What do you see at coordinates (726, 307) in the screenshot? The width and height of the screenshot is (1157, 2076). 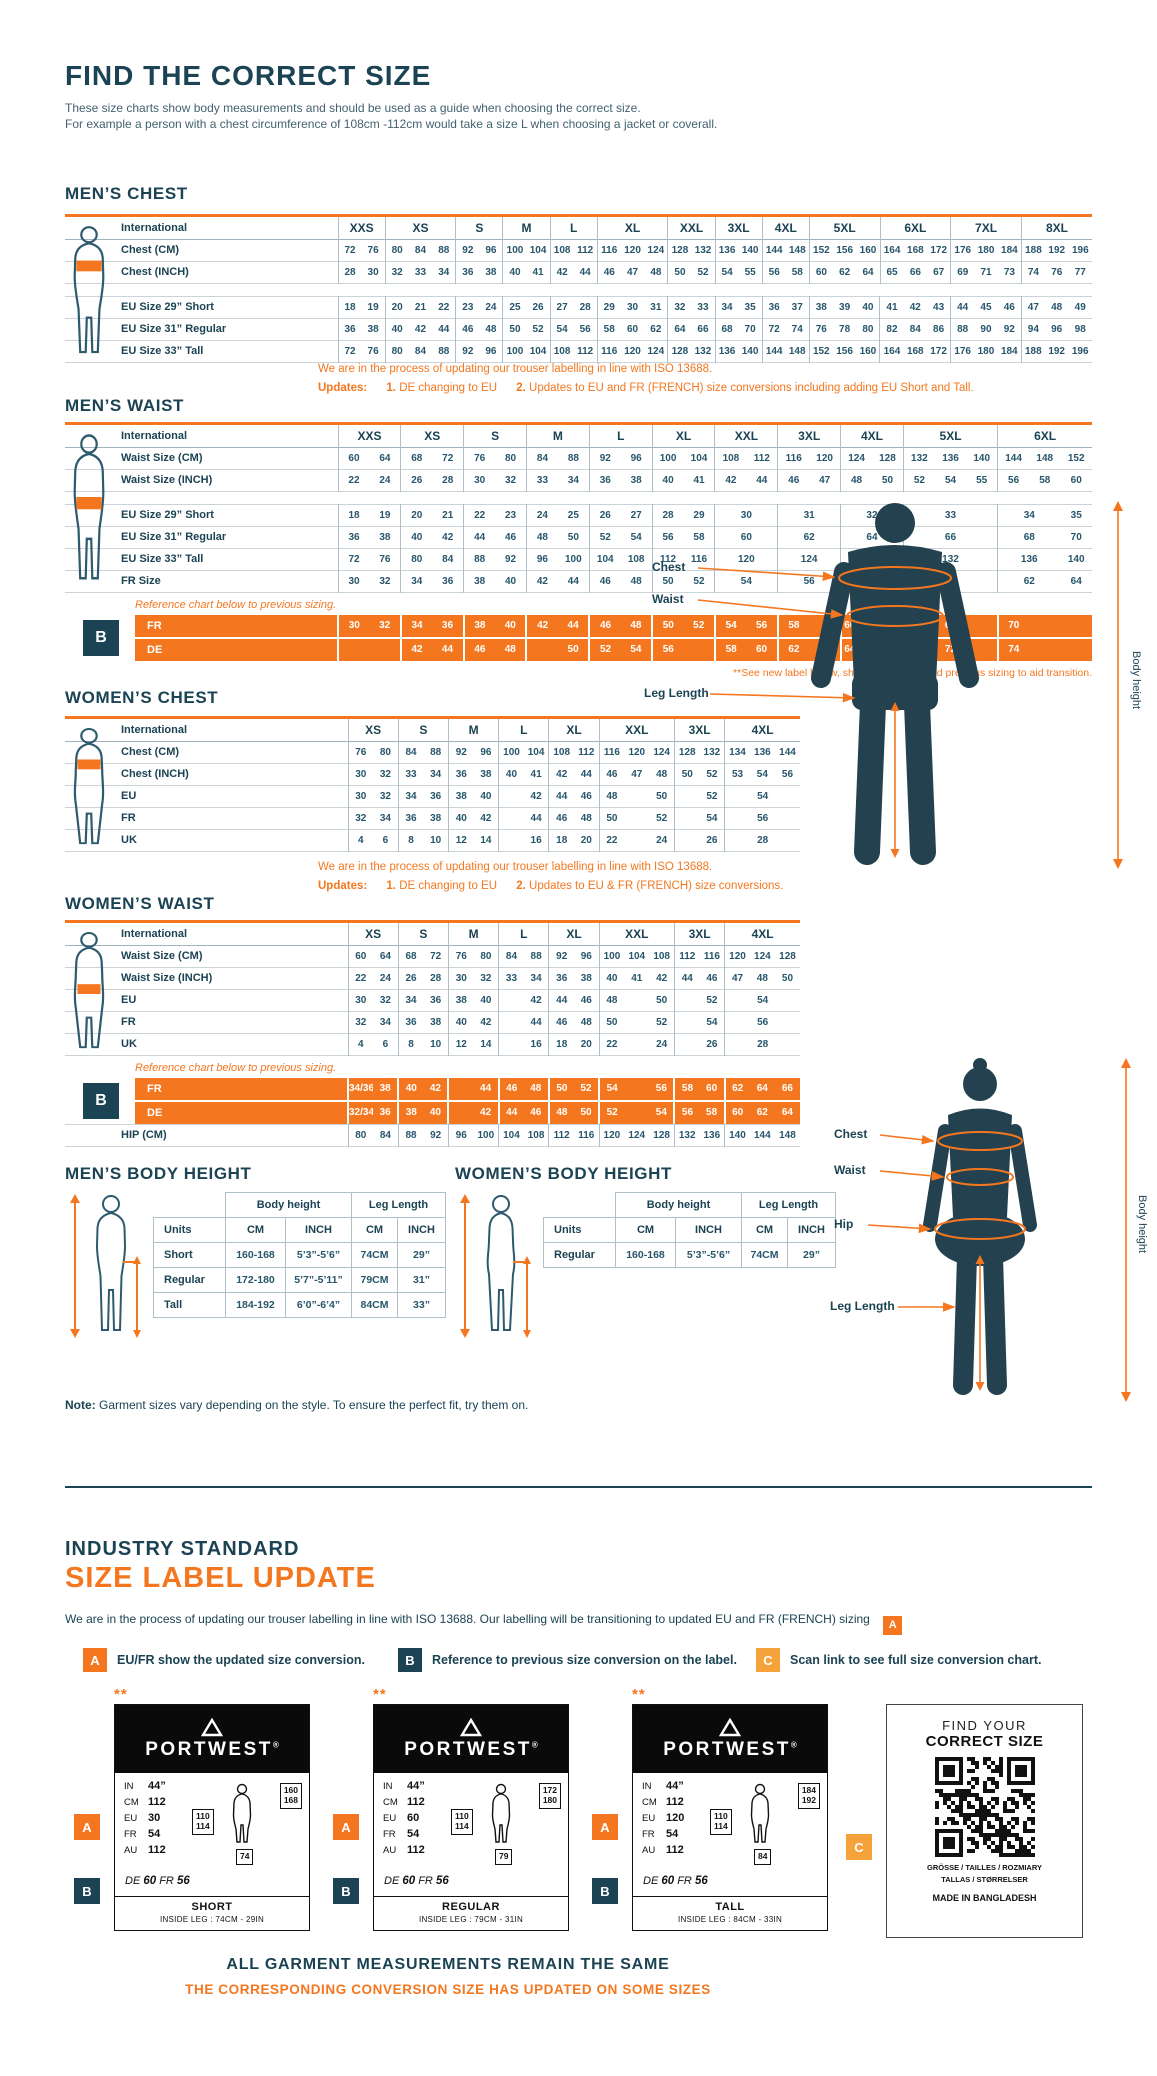 I see `size-cell: 34` at bounding box center [726, 307].